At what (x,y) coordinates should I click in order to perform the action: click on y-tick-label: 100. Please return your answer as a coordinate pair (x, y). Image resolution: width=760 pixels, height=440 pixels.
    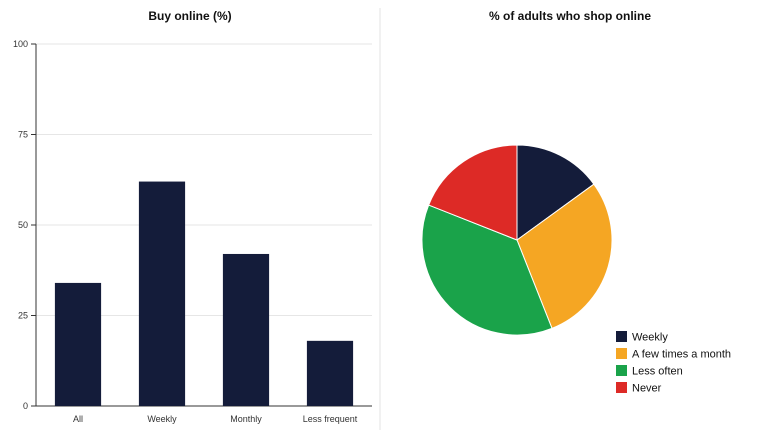
    Looking at the image, I should click on (20, 44).